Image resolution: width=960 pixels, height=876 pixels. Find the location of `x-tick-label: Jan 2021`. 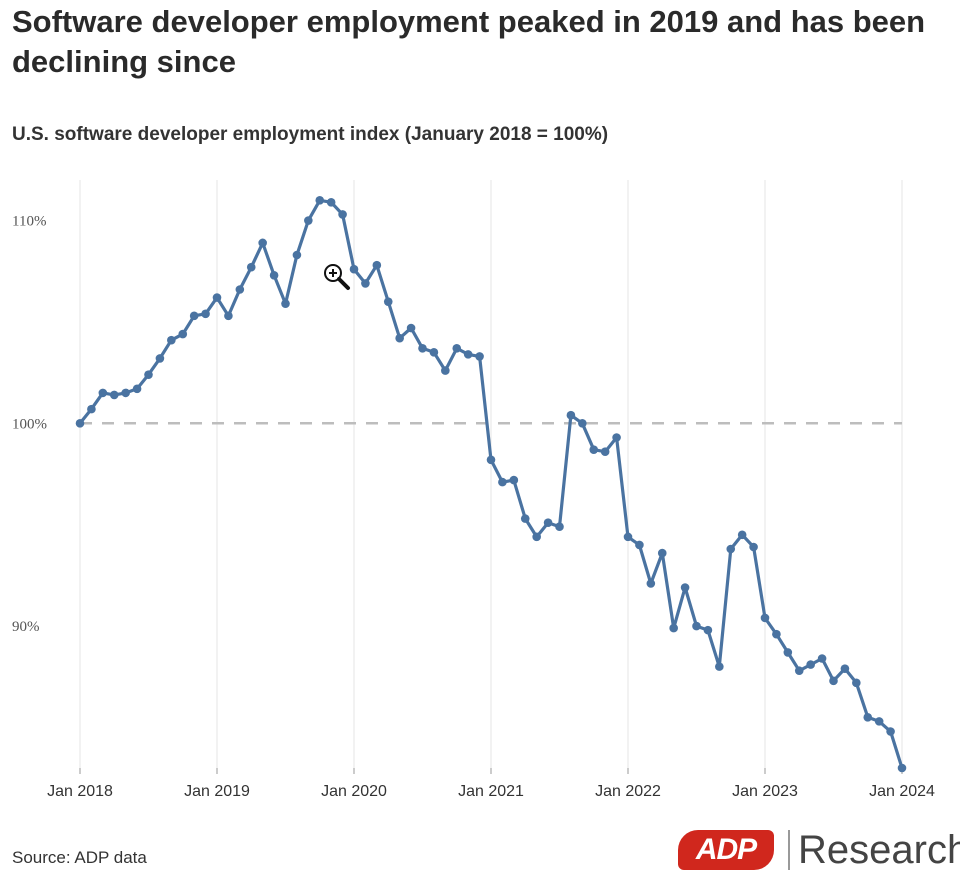

x-tick-label: Jan 2021 is located at coordinates (491, 791).